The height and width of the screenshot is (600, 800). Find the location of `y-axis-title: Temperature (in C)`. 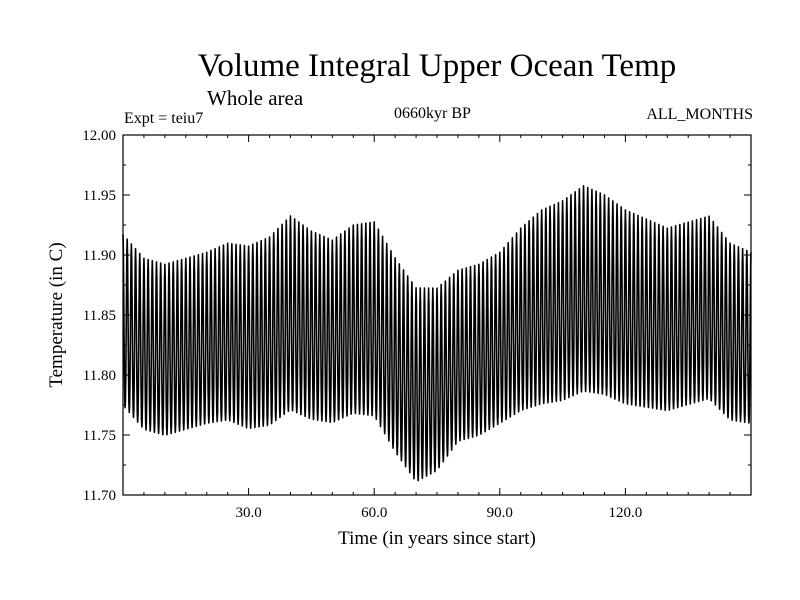

y-axis-title: Temperature (in C) is located at coordinates (56, 314).